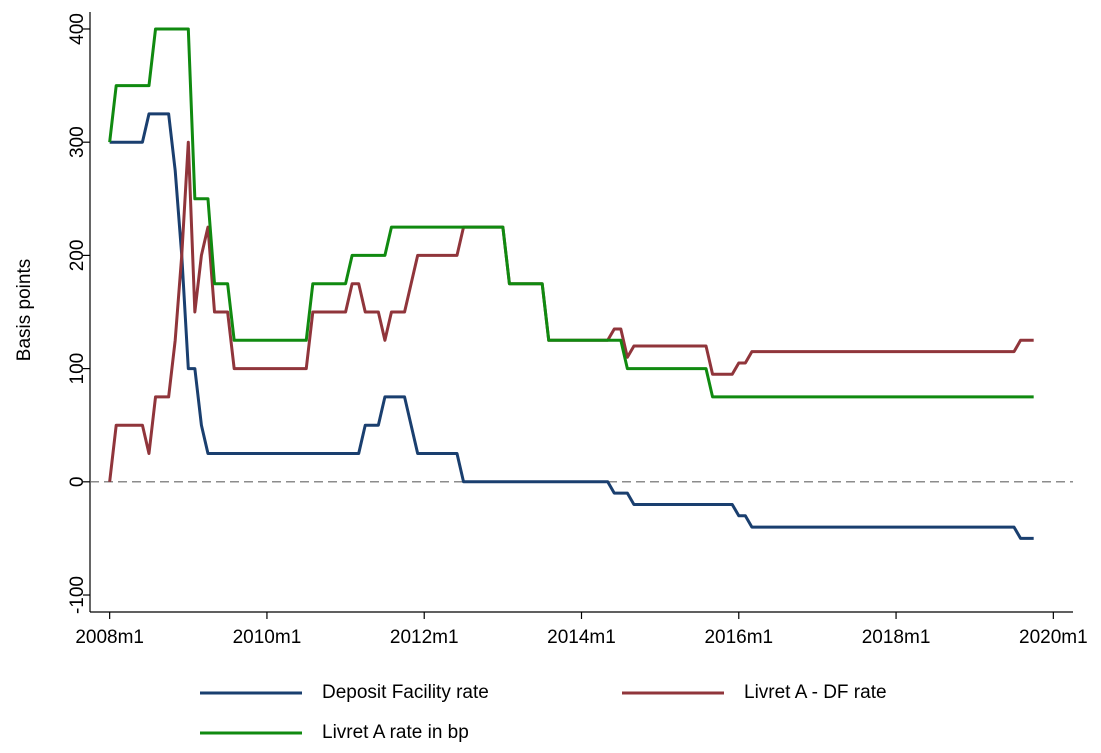 The image size is (1101, 753). I want to click on y-tick-label: 400, so click(77, 29).